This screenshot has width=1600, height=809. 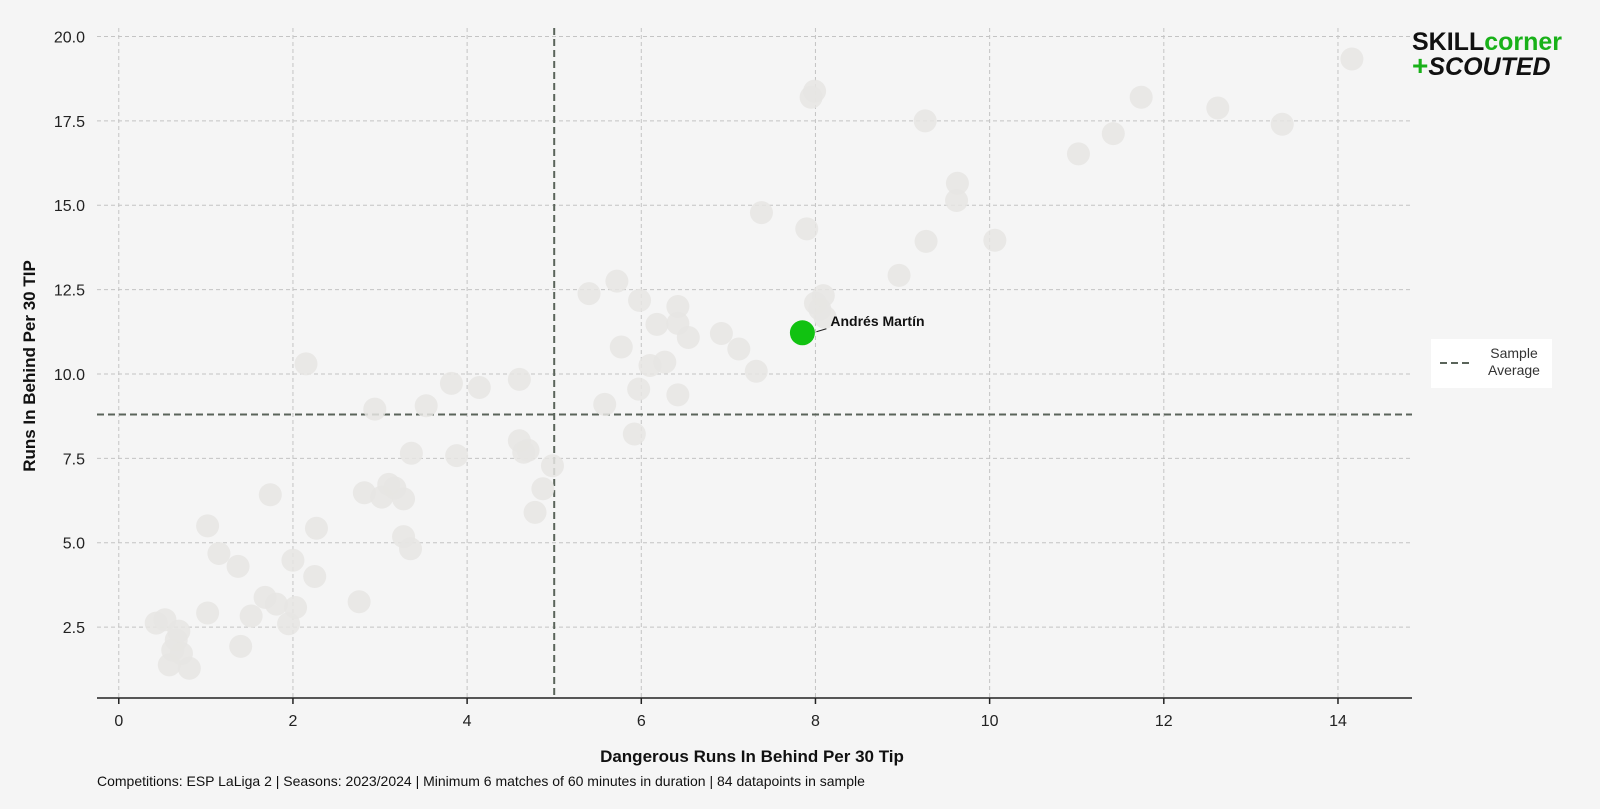 I want to click on highlighted-point, so click(x=802, y=333).